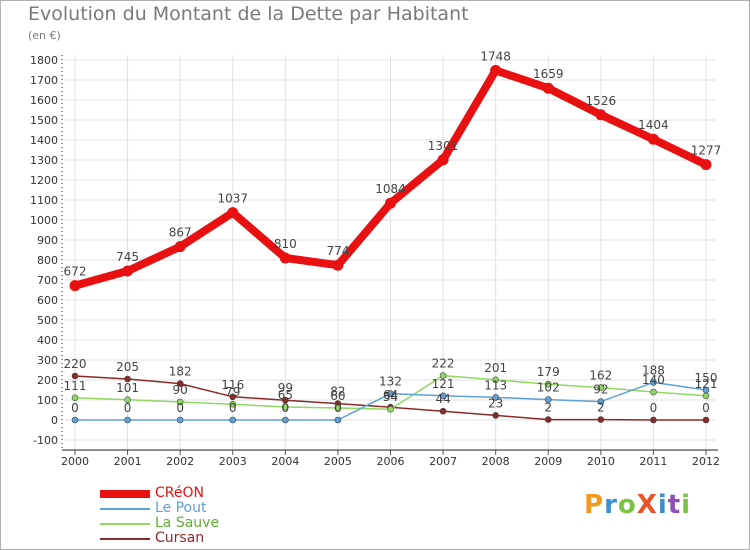  Describe the element at coordinates (127, 388) in the screenshot. I see `data-label: 101` at that location.